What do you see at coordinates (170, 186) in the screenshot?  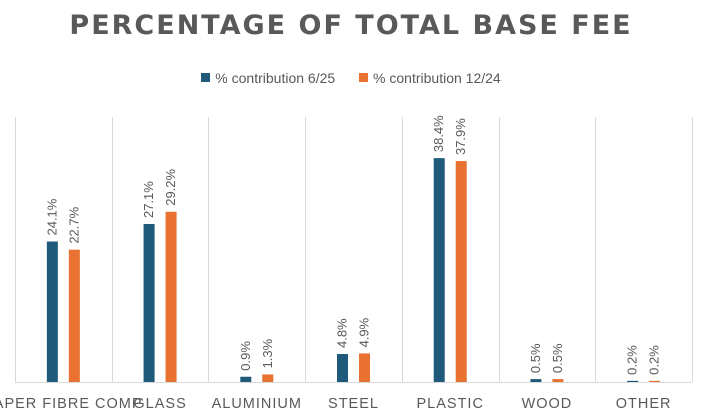 I see `data-label-series-2: 29.2%` at bounding box center [170, 186].